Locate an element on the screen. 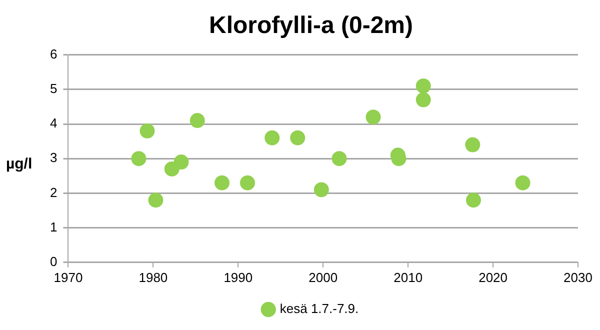 This screenshot has width=600, height=330. x-tick-label: 2010 is located at coordinates (408, 277).